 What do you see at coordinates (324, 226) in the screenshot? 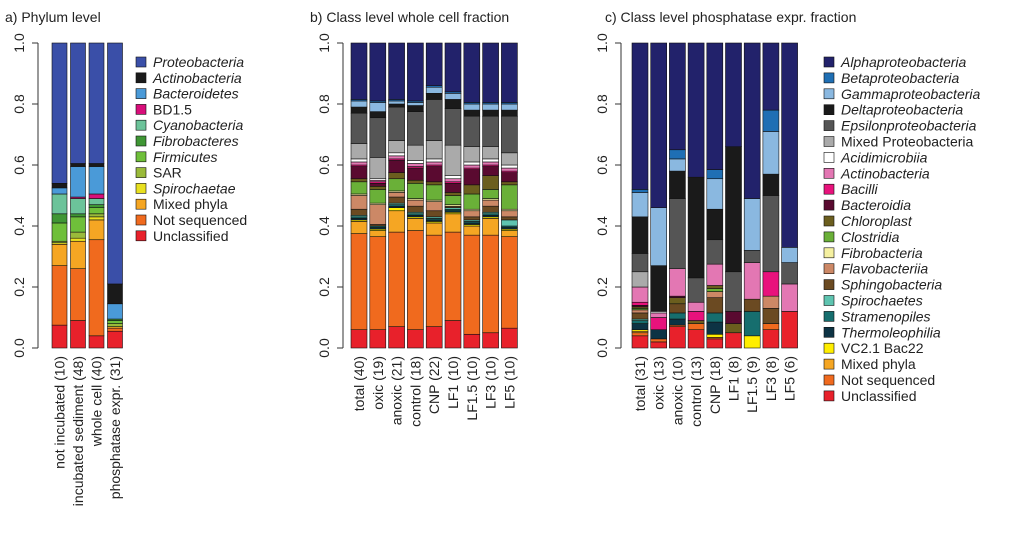
I see `y-tick-label: 0.4` at bounding box center [324, 226].